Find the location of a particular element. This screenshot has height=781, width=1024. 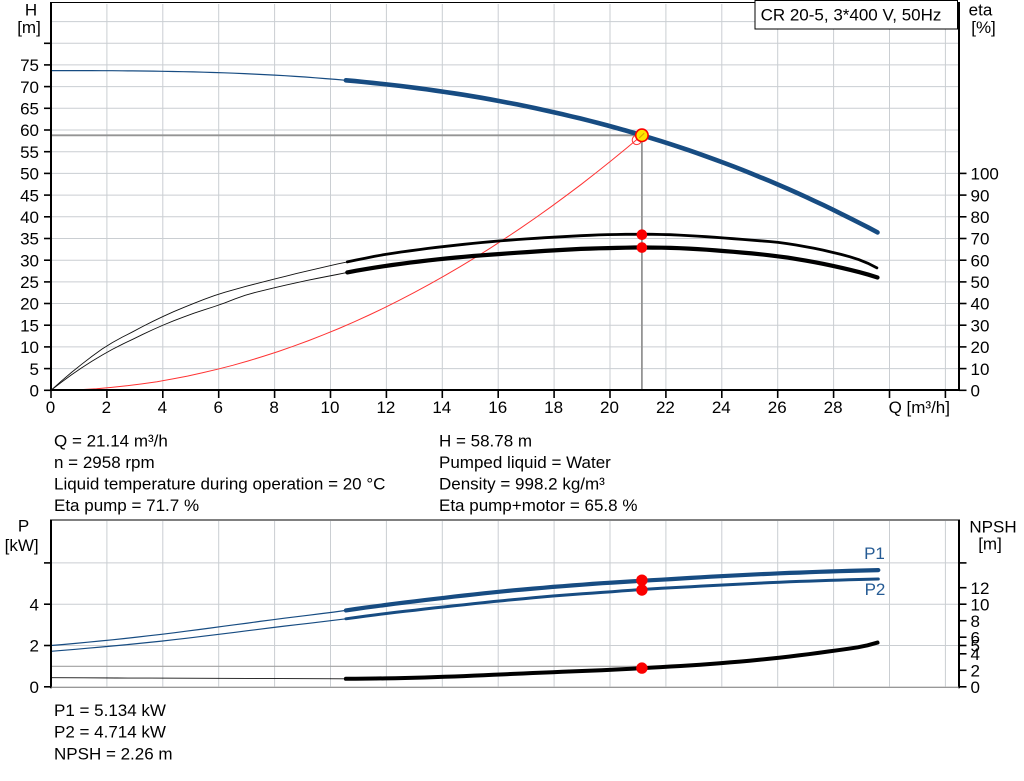

svg-text: 75 is located at coordinates (29, 65).